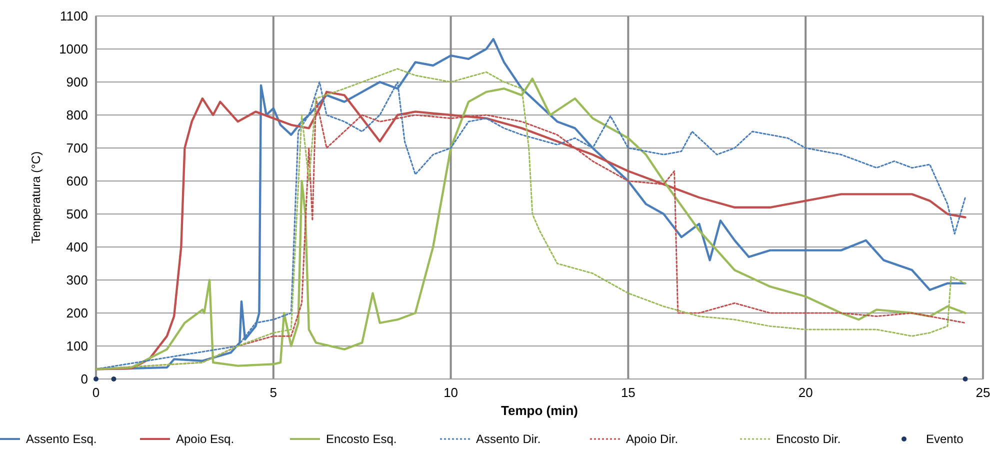 This screenshot has height=451, width=990. What do you see at coordinates (77, 280) in the screenshot?
I see `y-tick-label: 300` at bounding box center [77, 280].